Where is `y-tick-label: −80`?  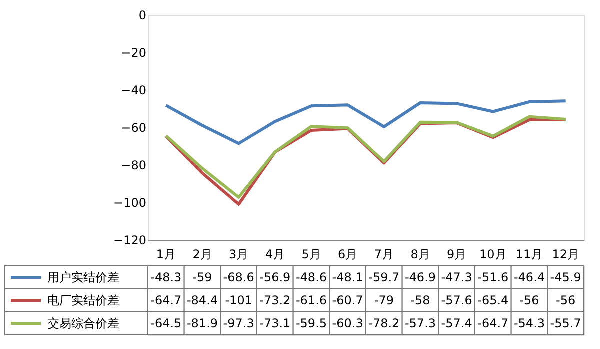 y-tick-label: −80 is located at coordinates (133, 165).